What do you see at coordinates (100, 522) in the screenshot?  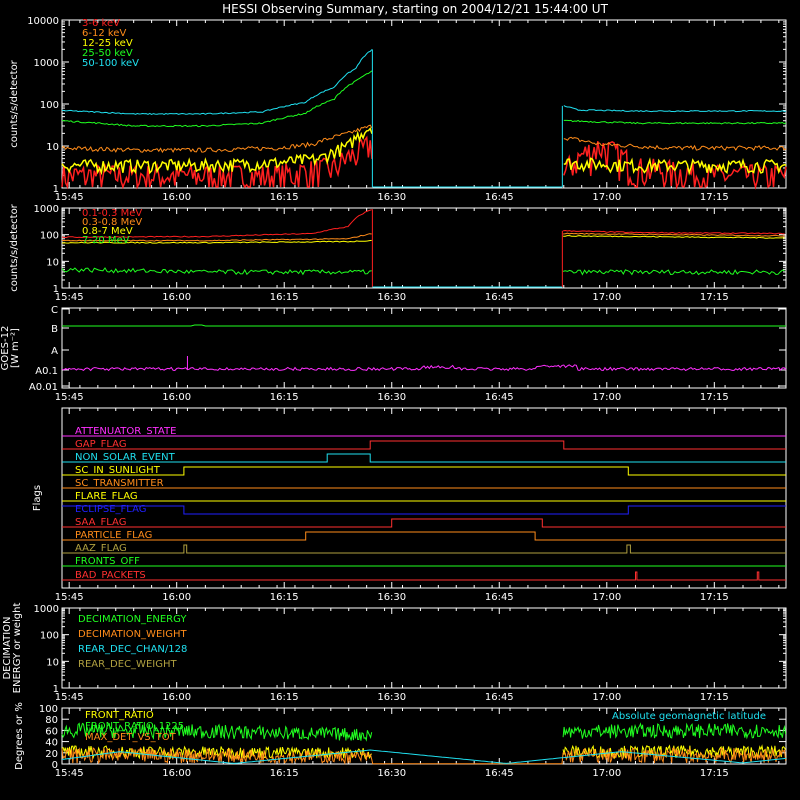 I see `flag-label: SAA_FLAG` at bounding box center [100, 522].